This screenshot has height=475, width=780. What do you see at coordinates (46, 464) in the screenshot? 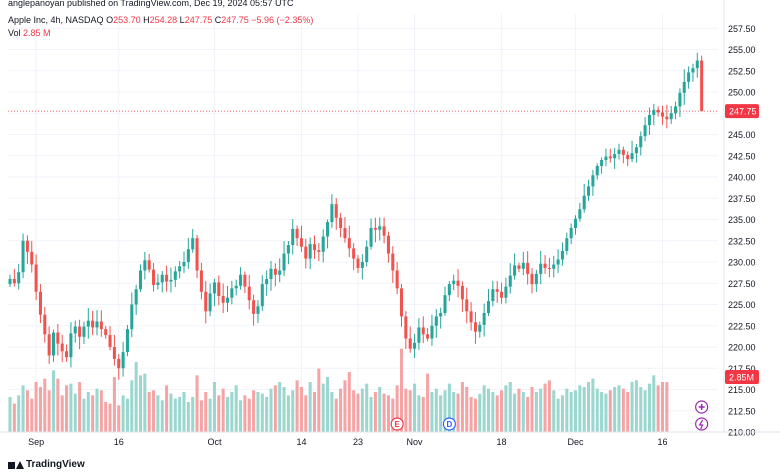
I see `tradingview-brand: TradingView` at bounding box center [46, 464].